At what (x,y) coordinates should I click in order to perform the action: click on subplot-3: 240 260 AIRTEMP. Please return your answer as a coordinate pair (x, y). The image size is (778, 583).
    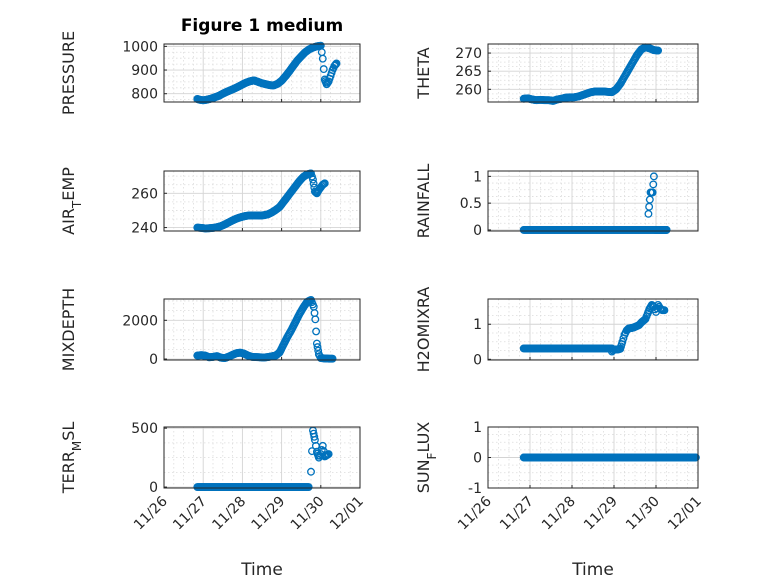
    Looking at the image, I should click on (210, 202).